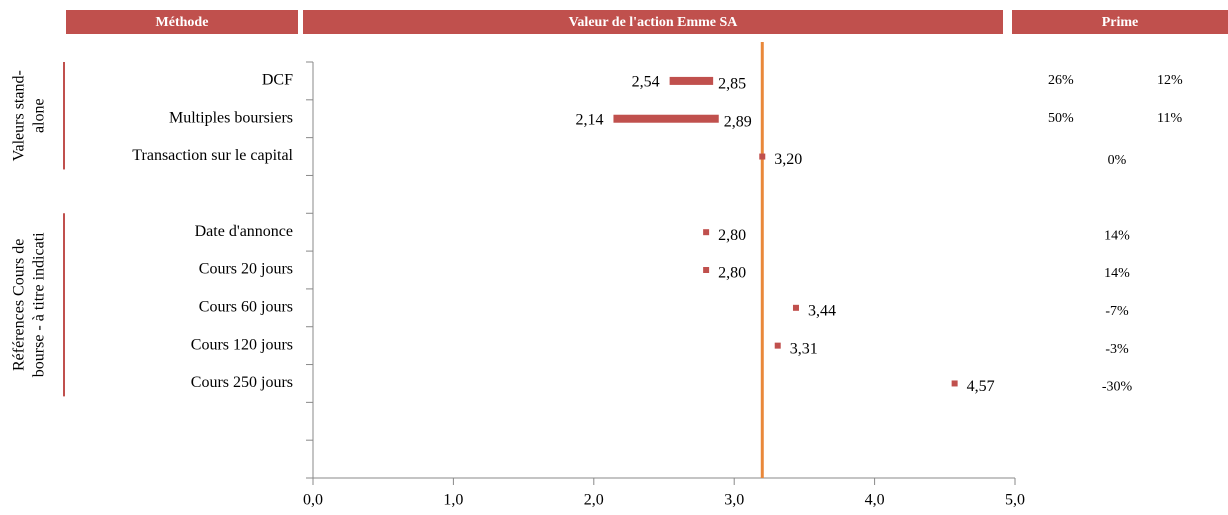 The image size is (1228, 515). Describe the element at coordinates (246, 306) in the screenshot. I see `category-label: Cours 60 jours` at that location.